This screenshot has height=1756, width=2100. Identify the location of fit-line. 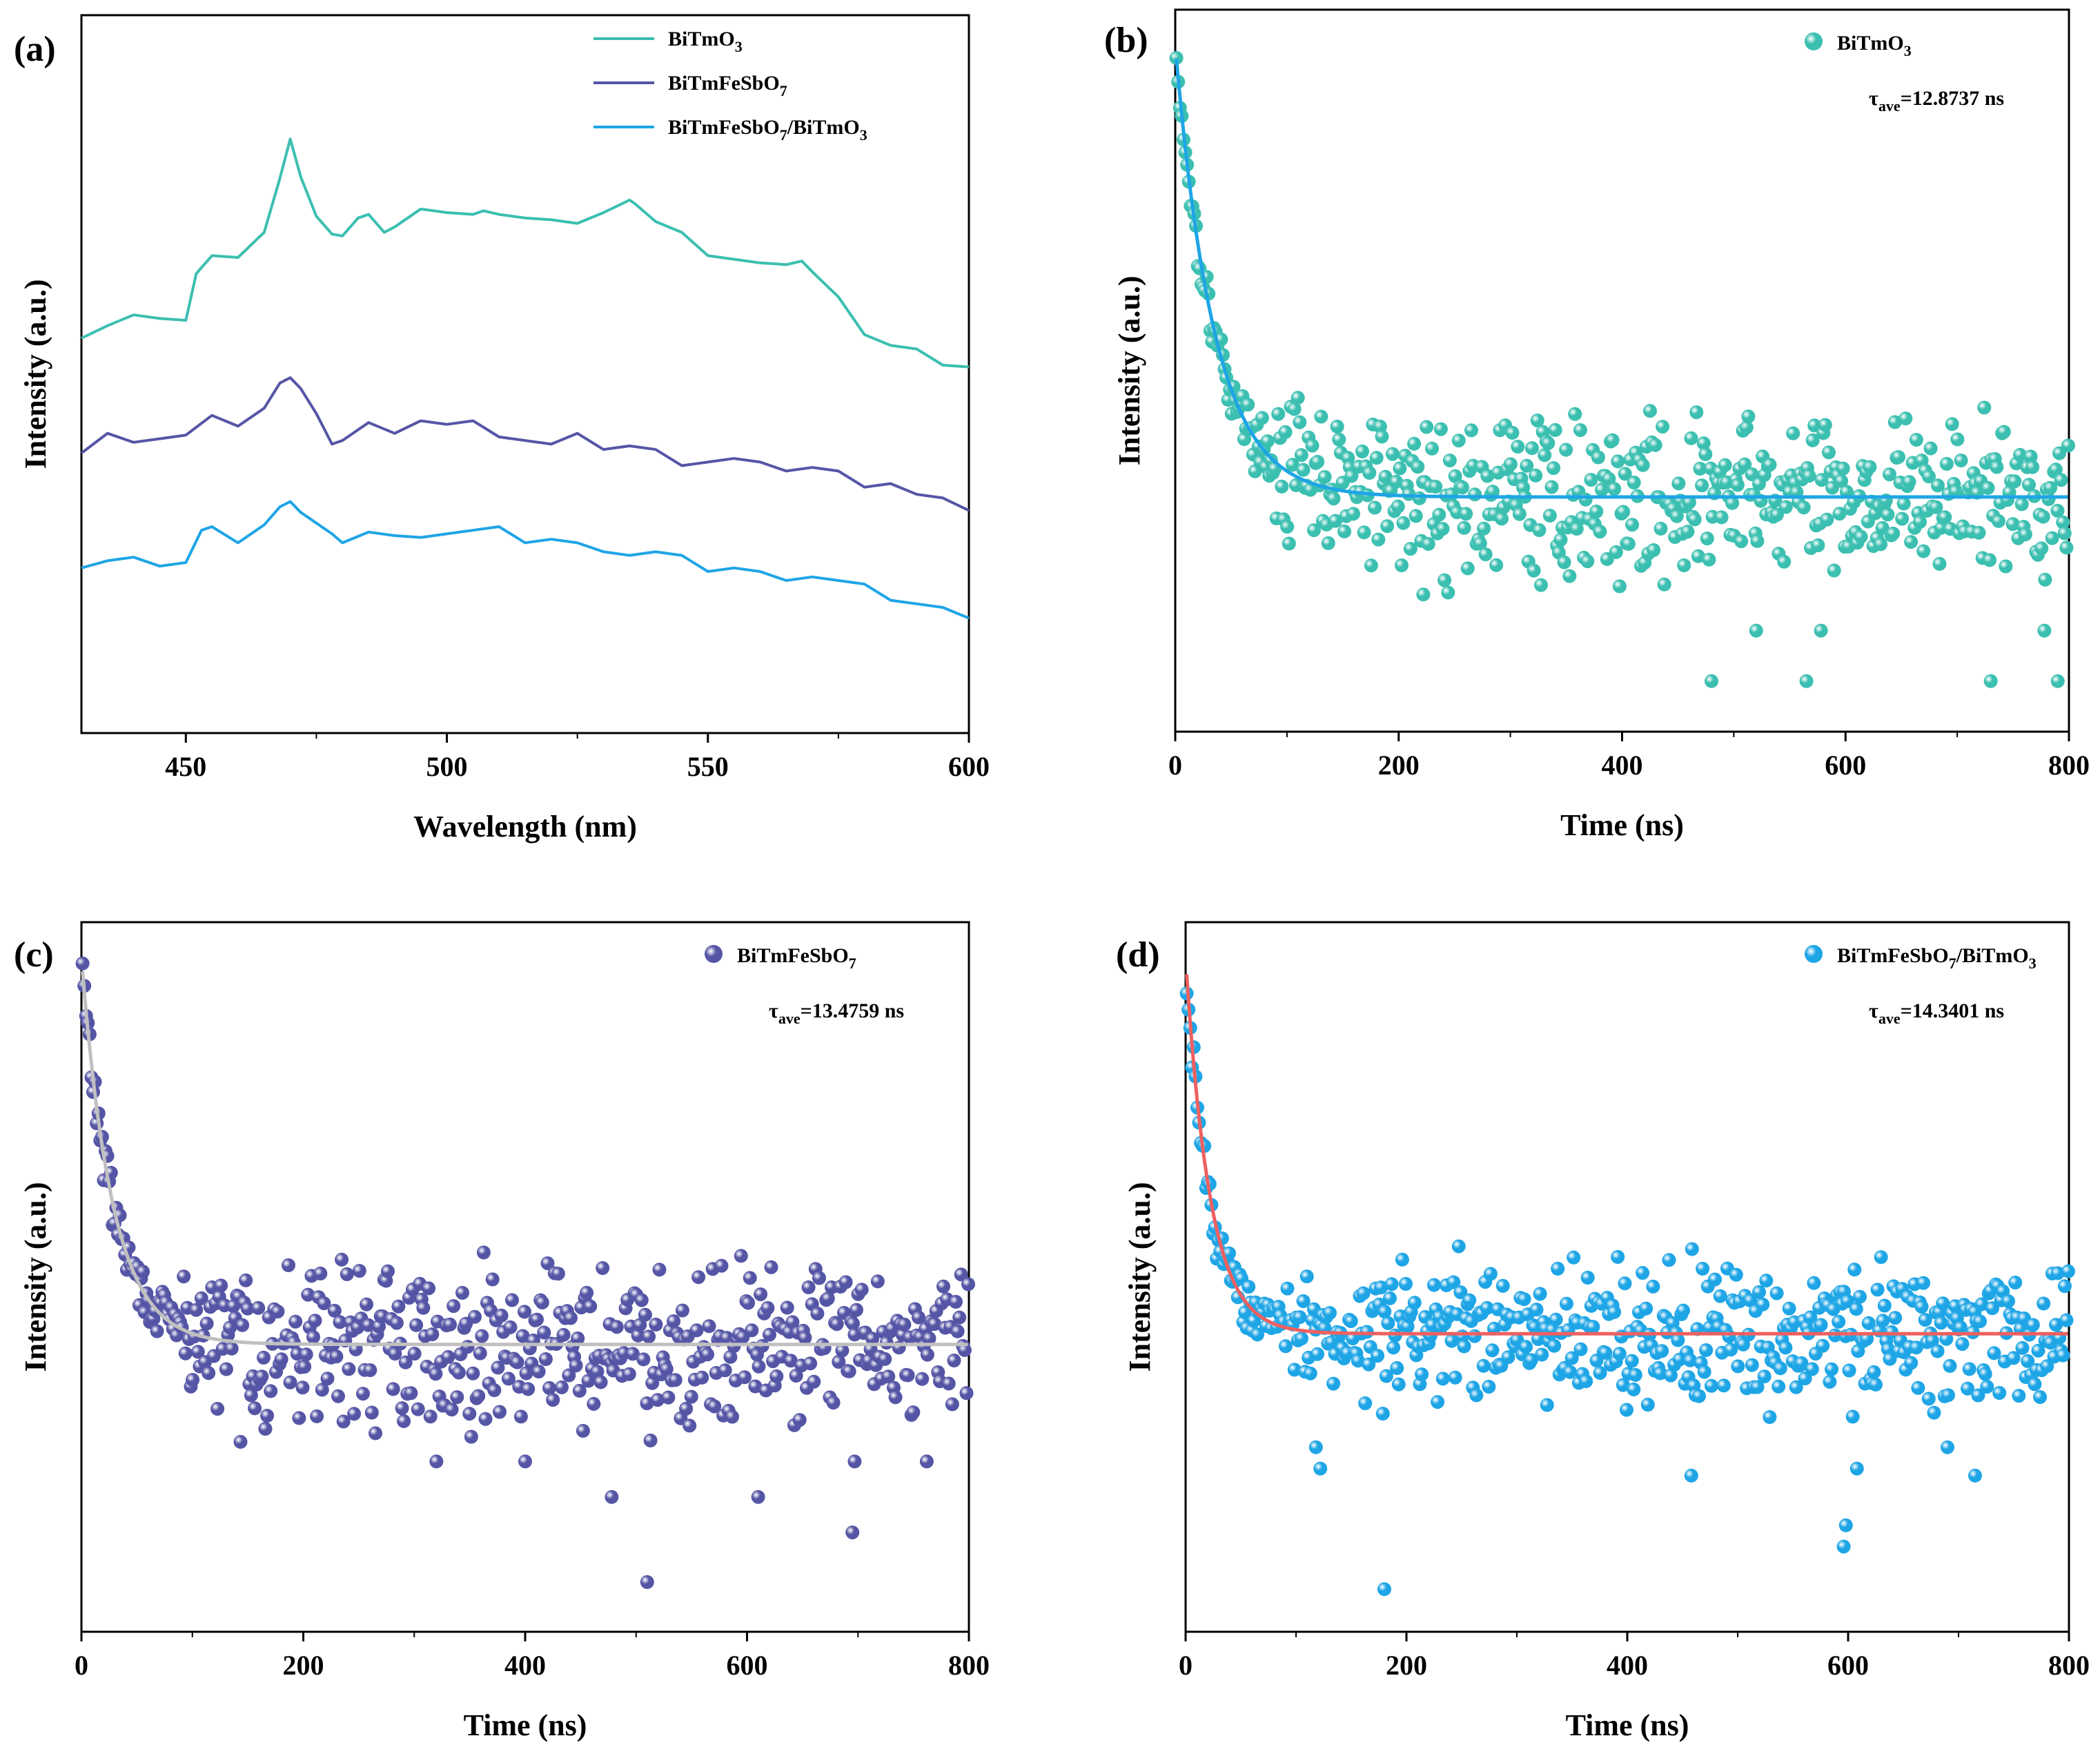
(1621, 279).